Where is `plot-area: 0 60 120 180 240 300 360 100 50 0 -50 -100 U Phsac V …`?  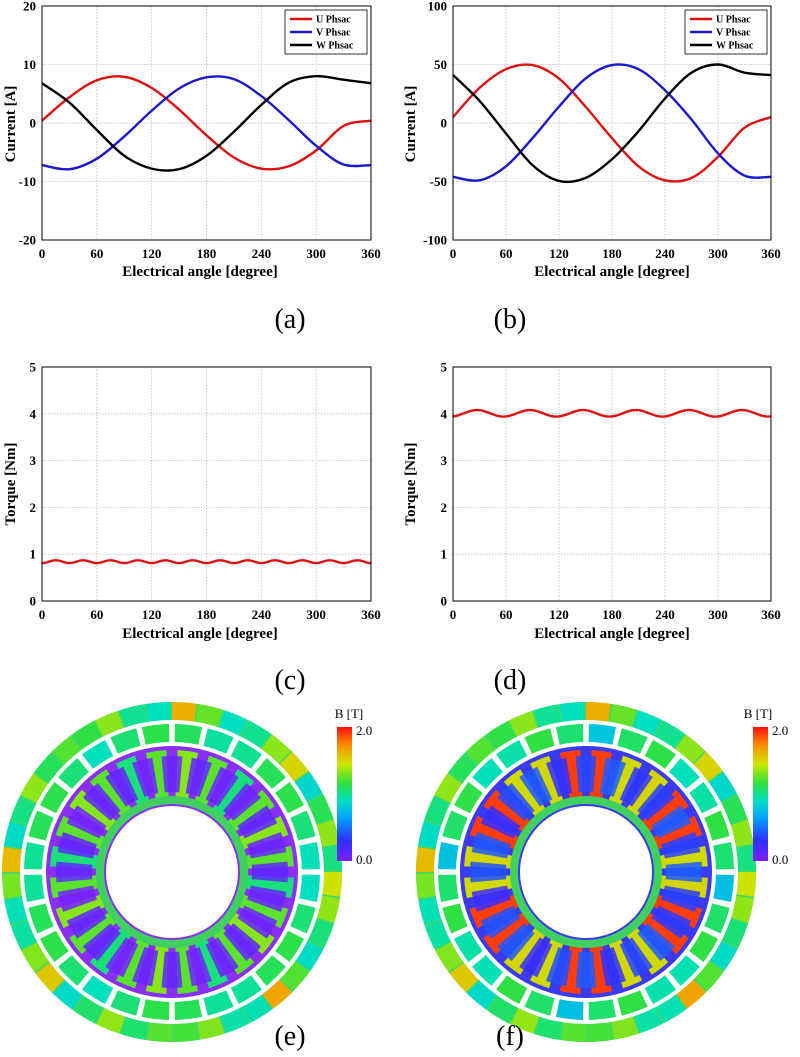 plot-area: 0 60 120 180 240 300 360 100 50 0 -50 -100 U Phsac V … is located at coordinates (602, 130).